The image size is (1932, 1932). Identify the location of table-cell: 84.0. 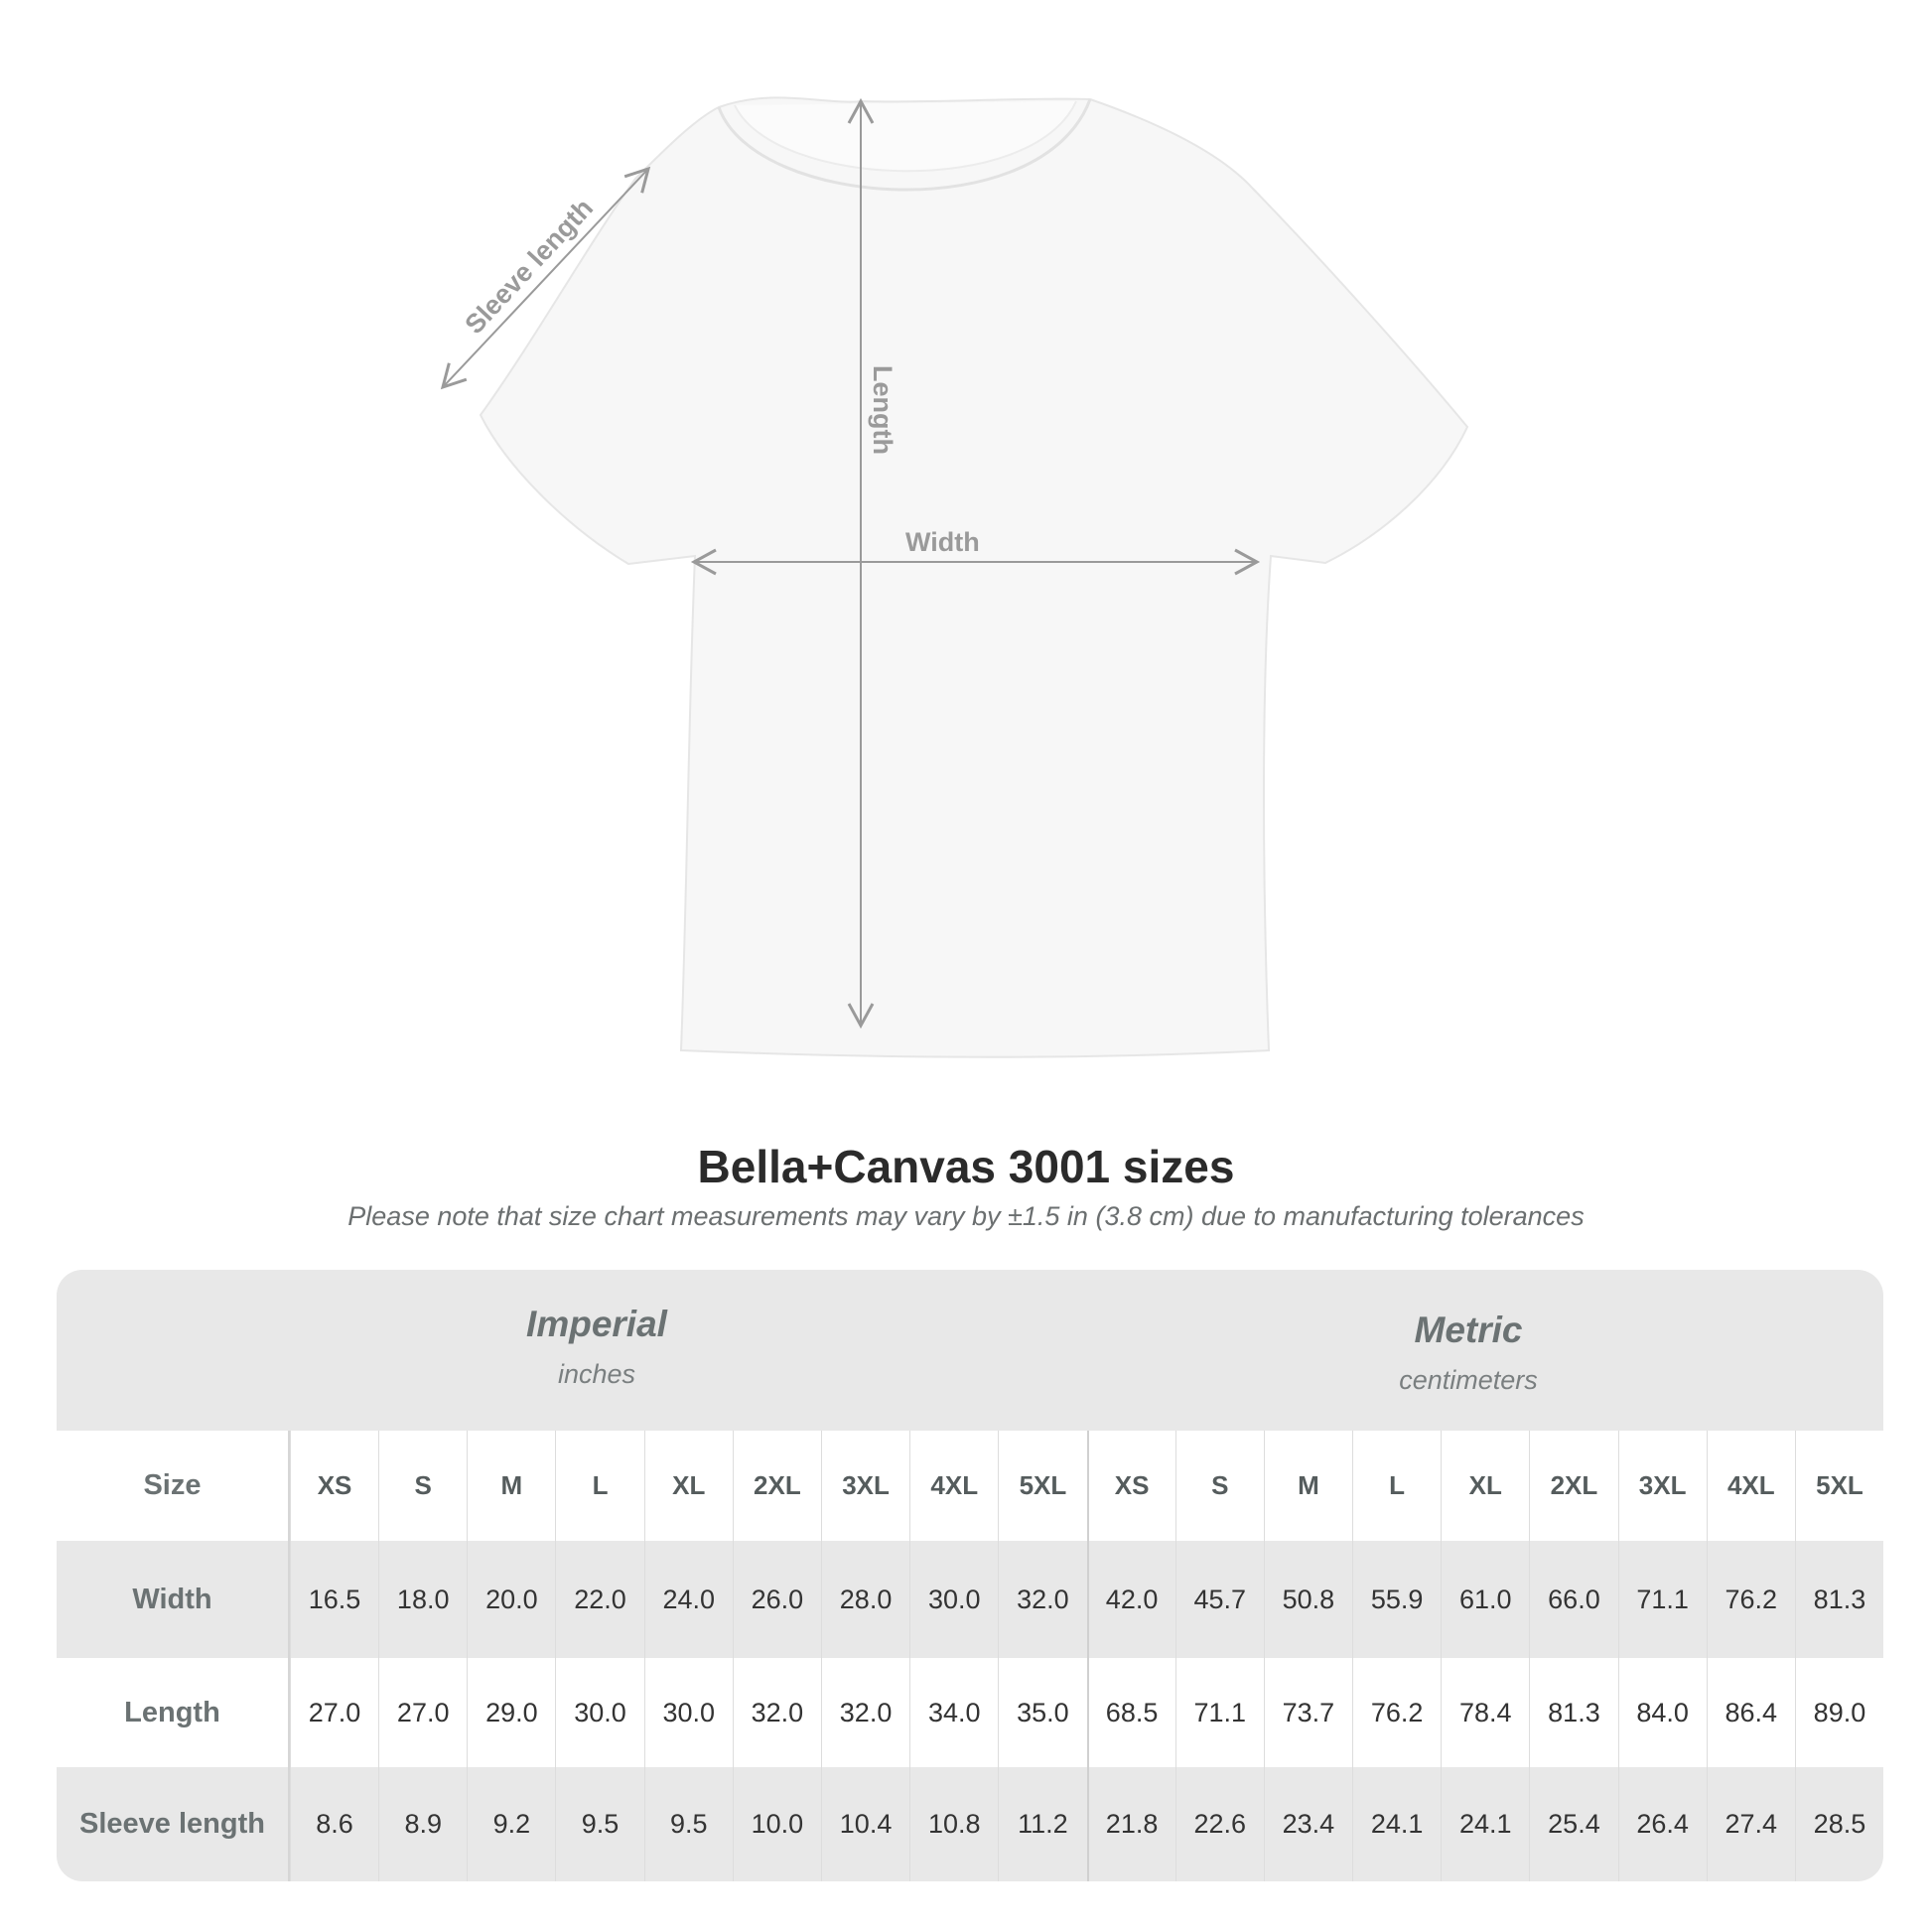
(1662, 1713).